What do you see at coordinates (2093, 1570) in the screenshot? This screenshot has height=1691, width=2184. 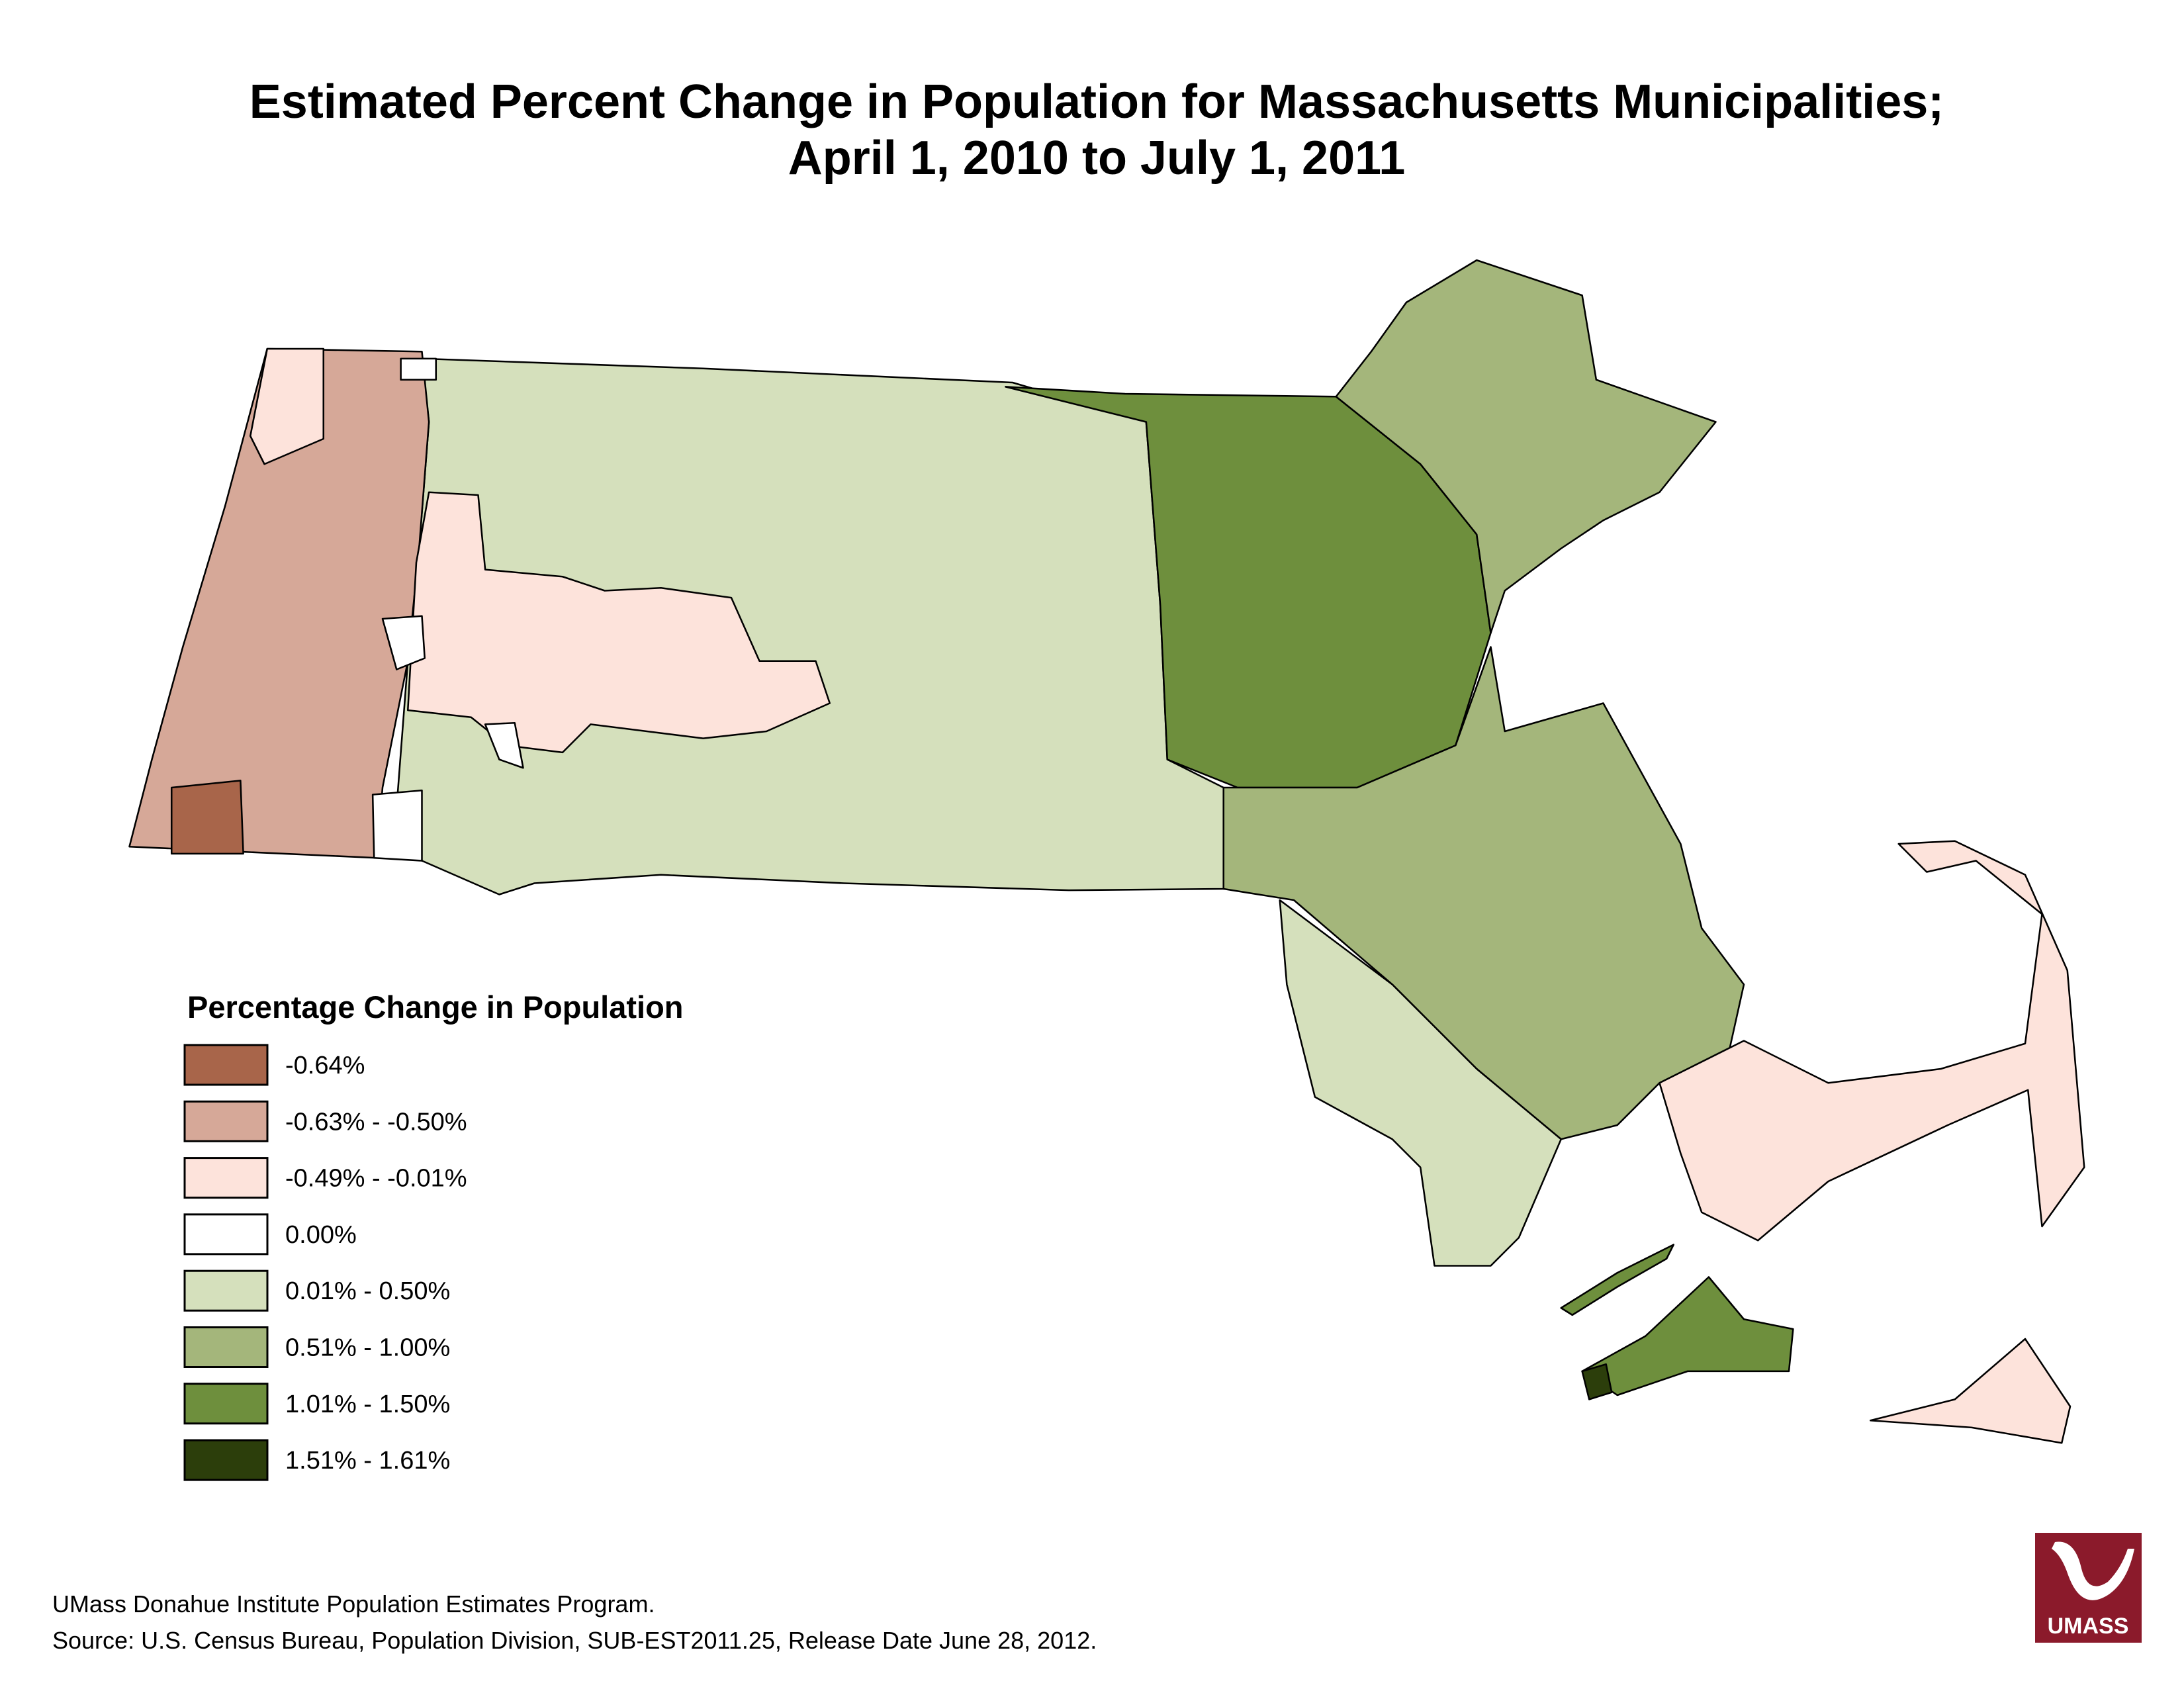 I see `logo-mark` at bounding box center [2093, 1570].